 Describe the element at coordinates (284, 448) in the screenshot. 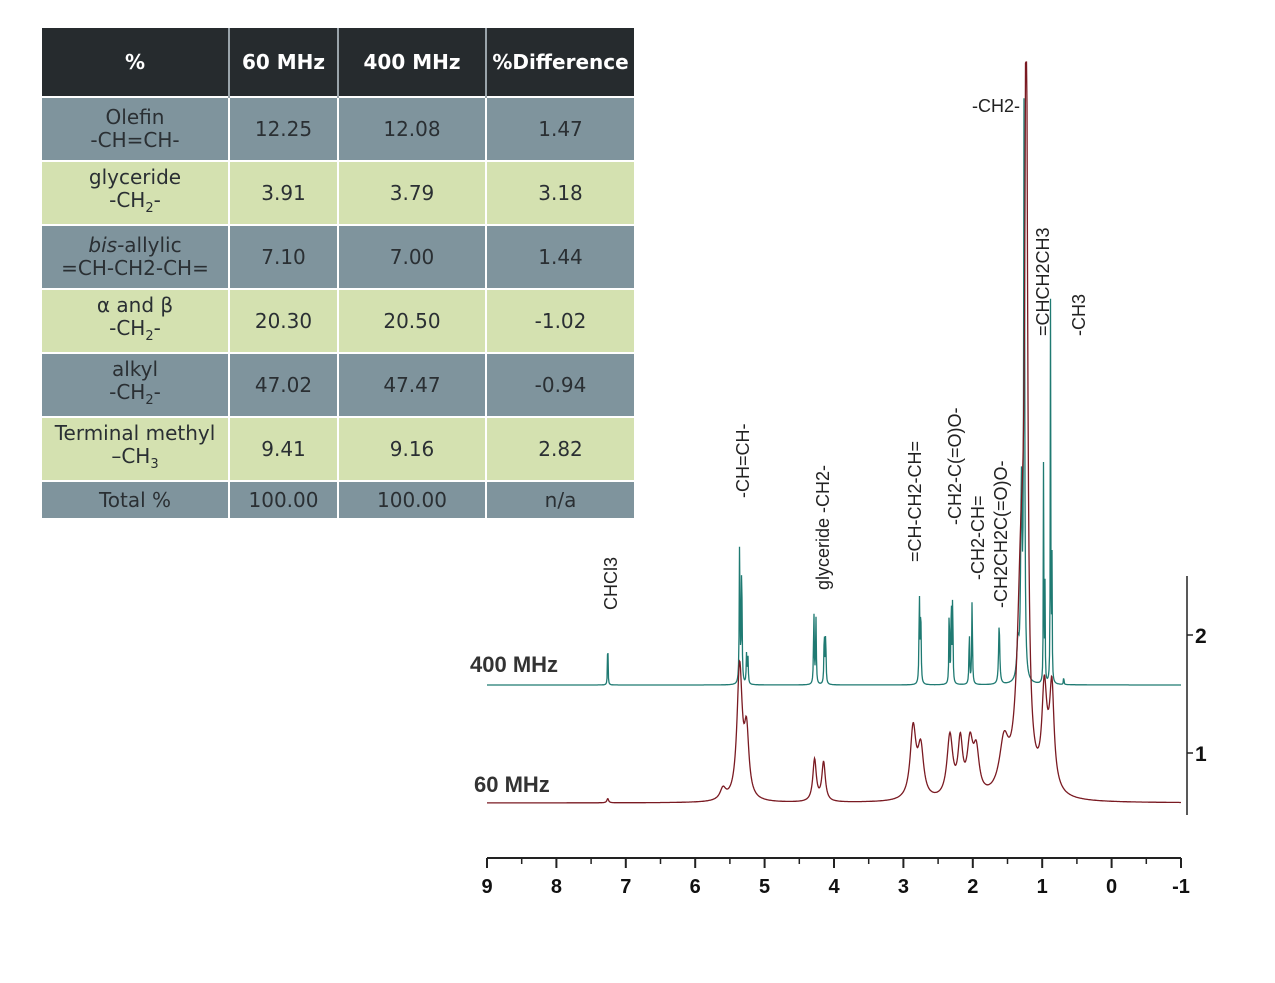

I see `value-60mhz: 9.41` at that location.